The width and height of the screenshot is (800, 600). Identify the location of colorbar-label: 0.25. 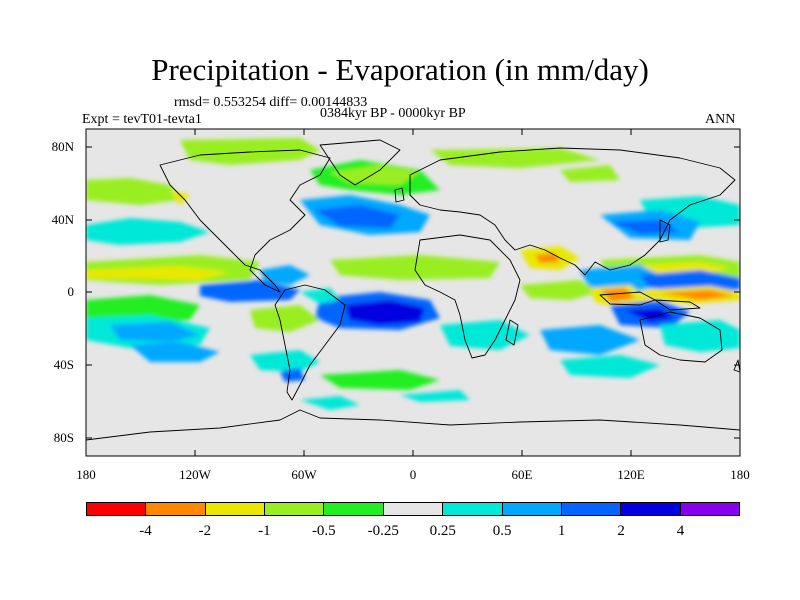
(442, 531).